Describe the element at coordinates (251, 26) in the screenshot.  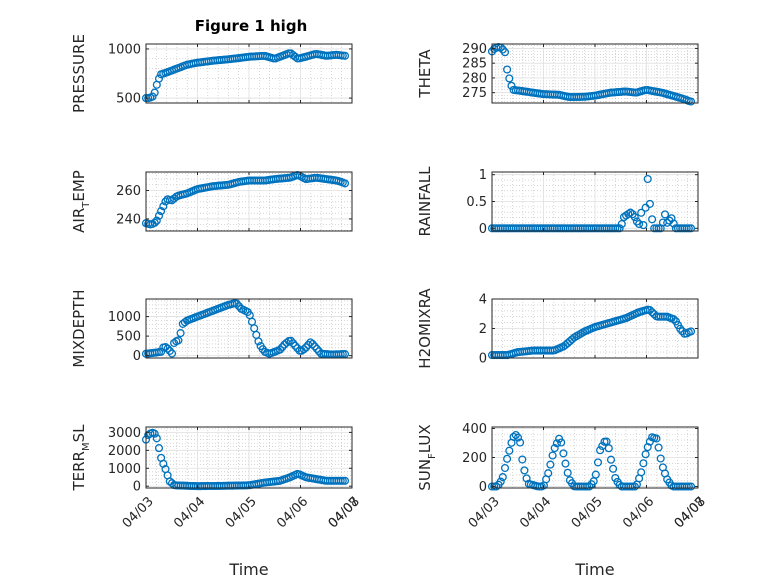
I see `figure-title: Figure 1 high` at that location.